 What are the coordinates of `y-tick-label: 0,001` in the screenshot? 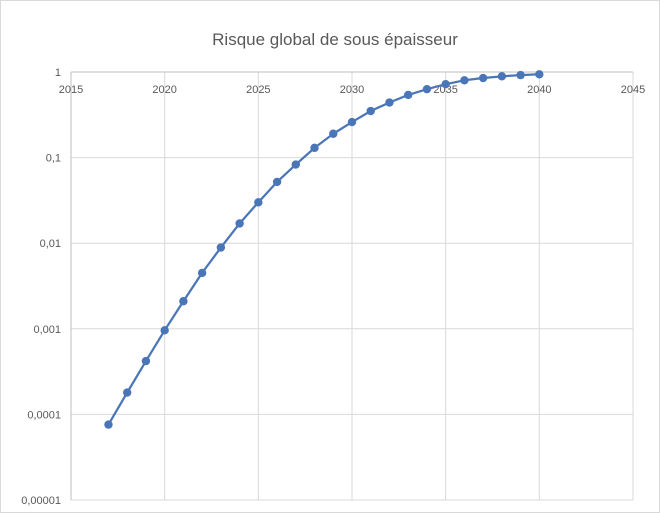 It's located at (47, 330).